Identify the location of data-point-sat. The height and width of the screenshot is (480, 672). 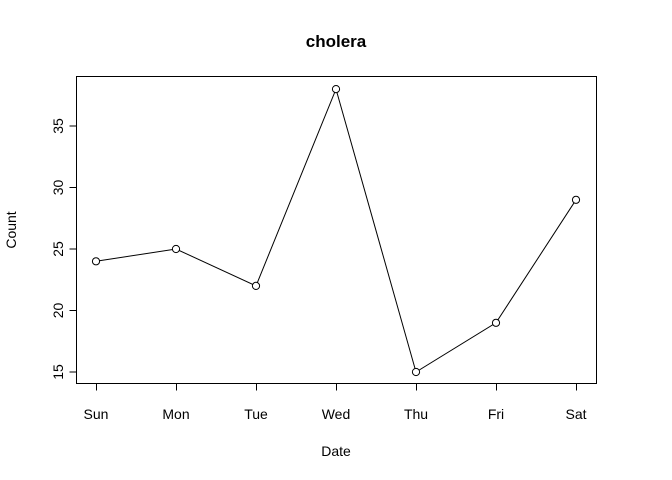
(576, 199).